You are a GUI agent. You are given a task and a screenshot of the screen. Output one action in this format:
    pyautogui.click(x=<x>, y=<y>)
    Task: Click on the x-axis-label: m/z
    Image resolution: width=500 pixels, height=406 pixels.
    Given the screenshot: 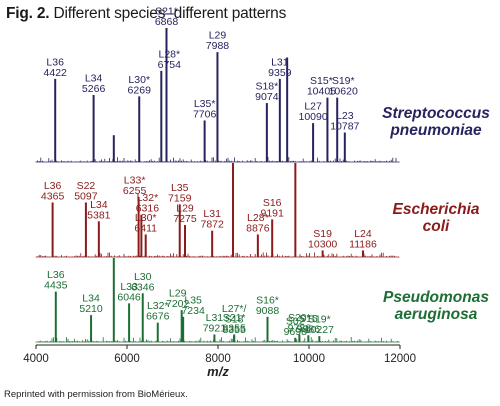 What is the action you would take?
    pyautogui.click(x=218, y=371)
    